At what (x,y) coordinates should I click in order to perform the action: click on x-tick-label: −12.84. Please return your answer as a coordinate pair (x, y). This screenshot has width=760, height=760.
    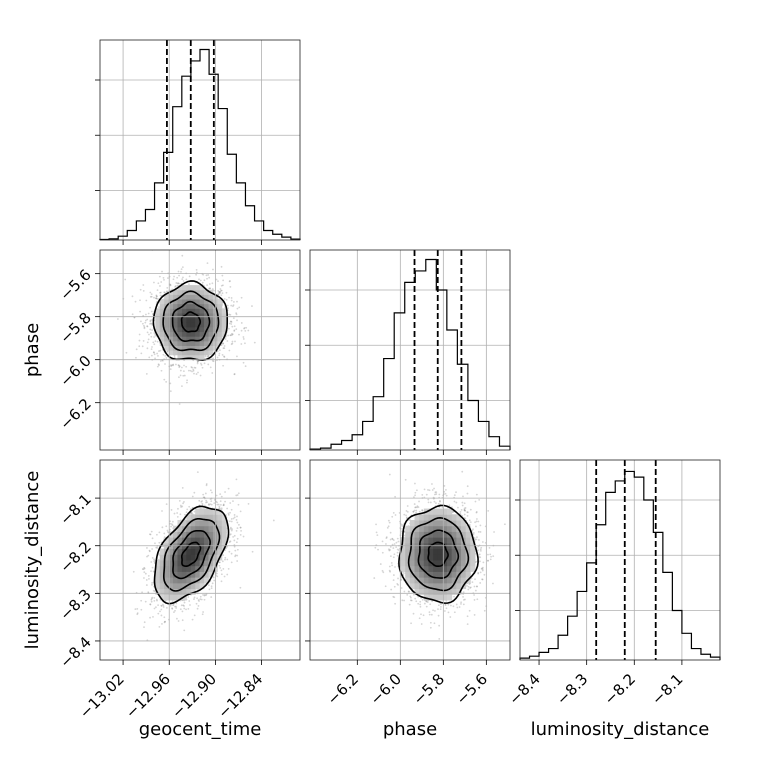
    Looking at the image, I should click on (240, 696).